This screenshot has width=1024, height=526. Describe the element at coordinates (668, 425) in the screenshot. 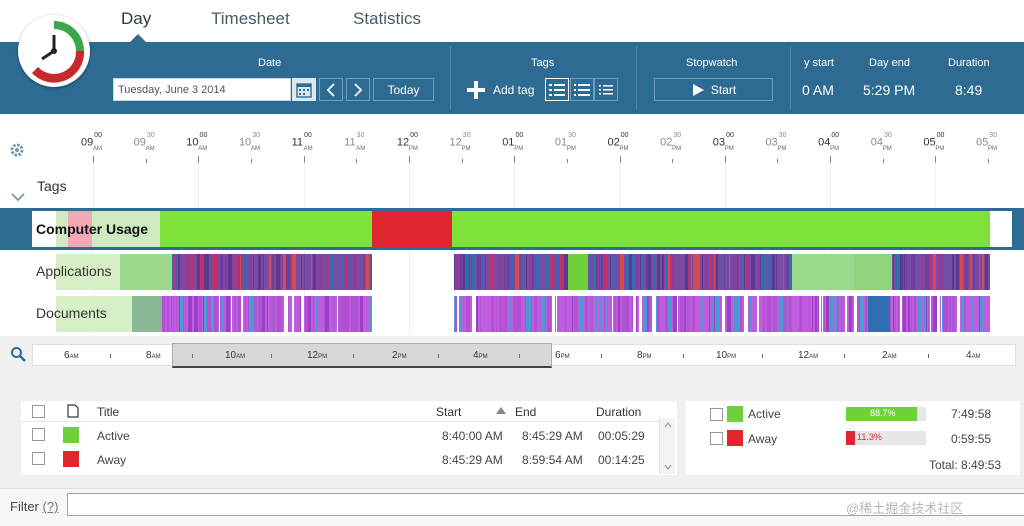

I see `chevron-up-icon` at that location.